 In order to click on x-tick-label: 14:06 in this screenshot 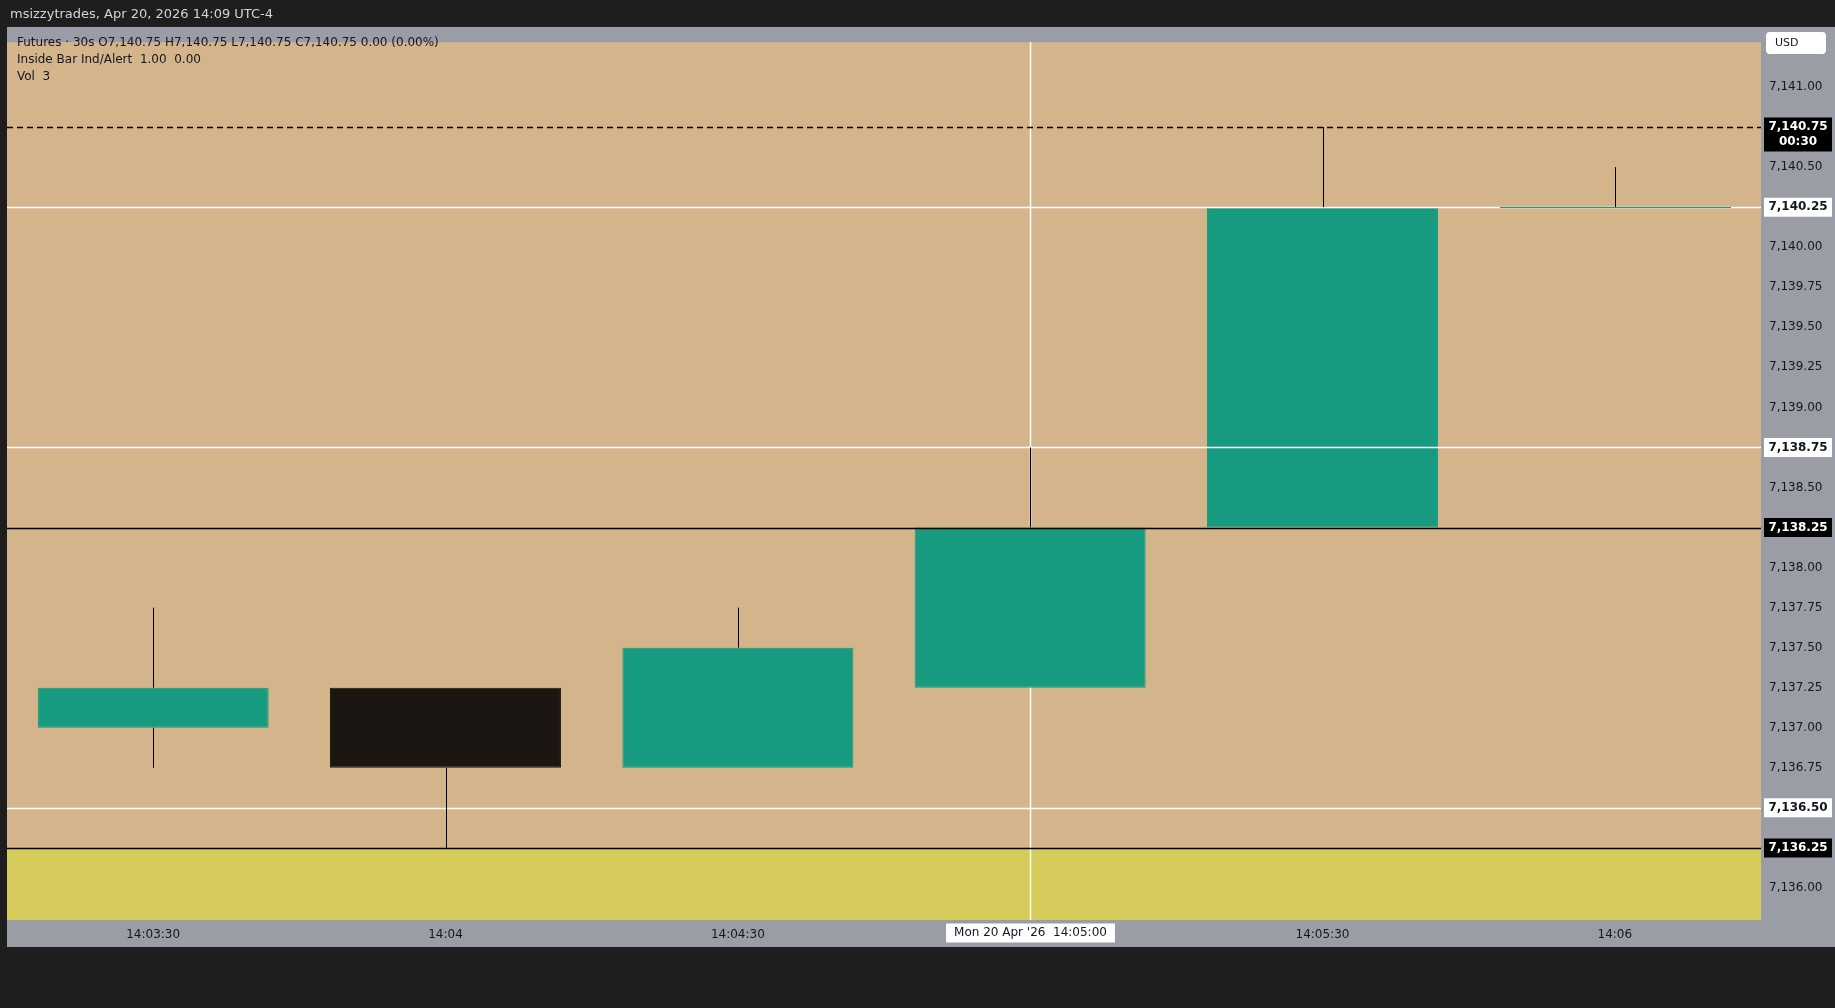, I will do `click(1615, 934)`.